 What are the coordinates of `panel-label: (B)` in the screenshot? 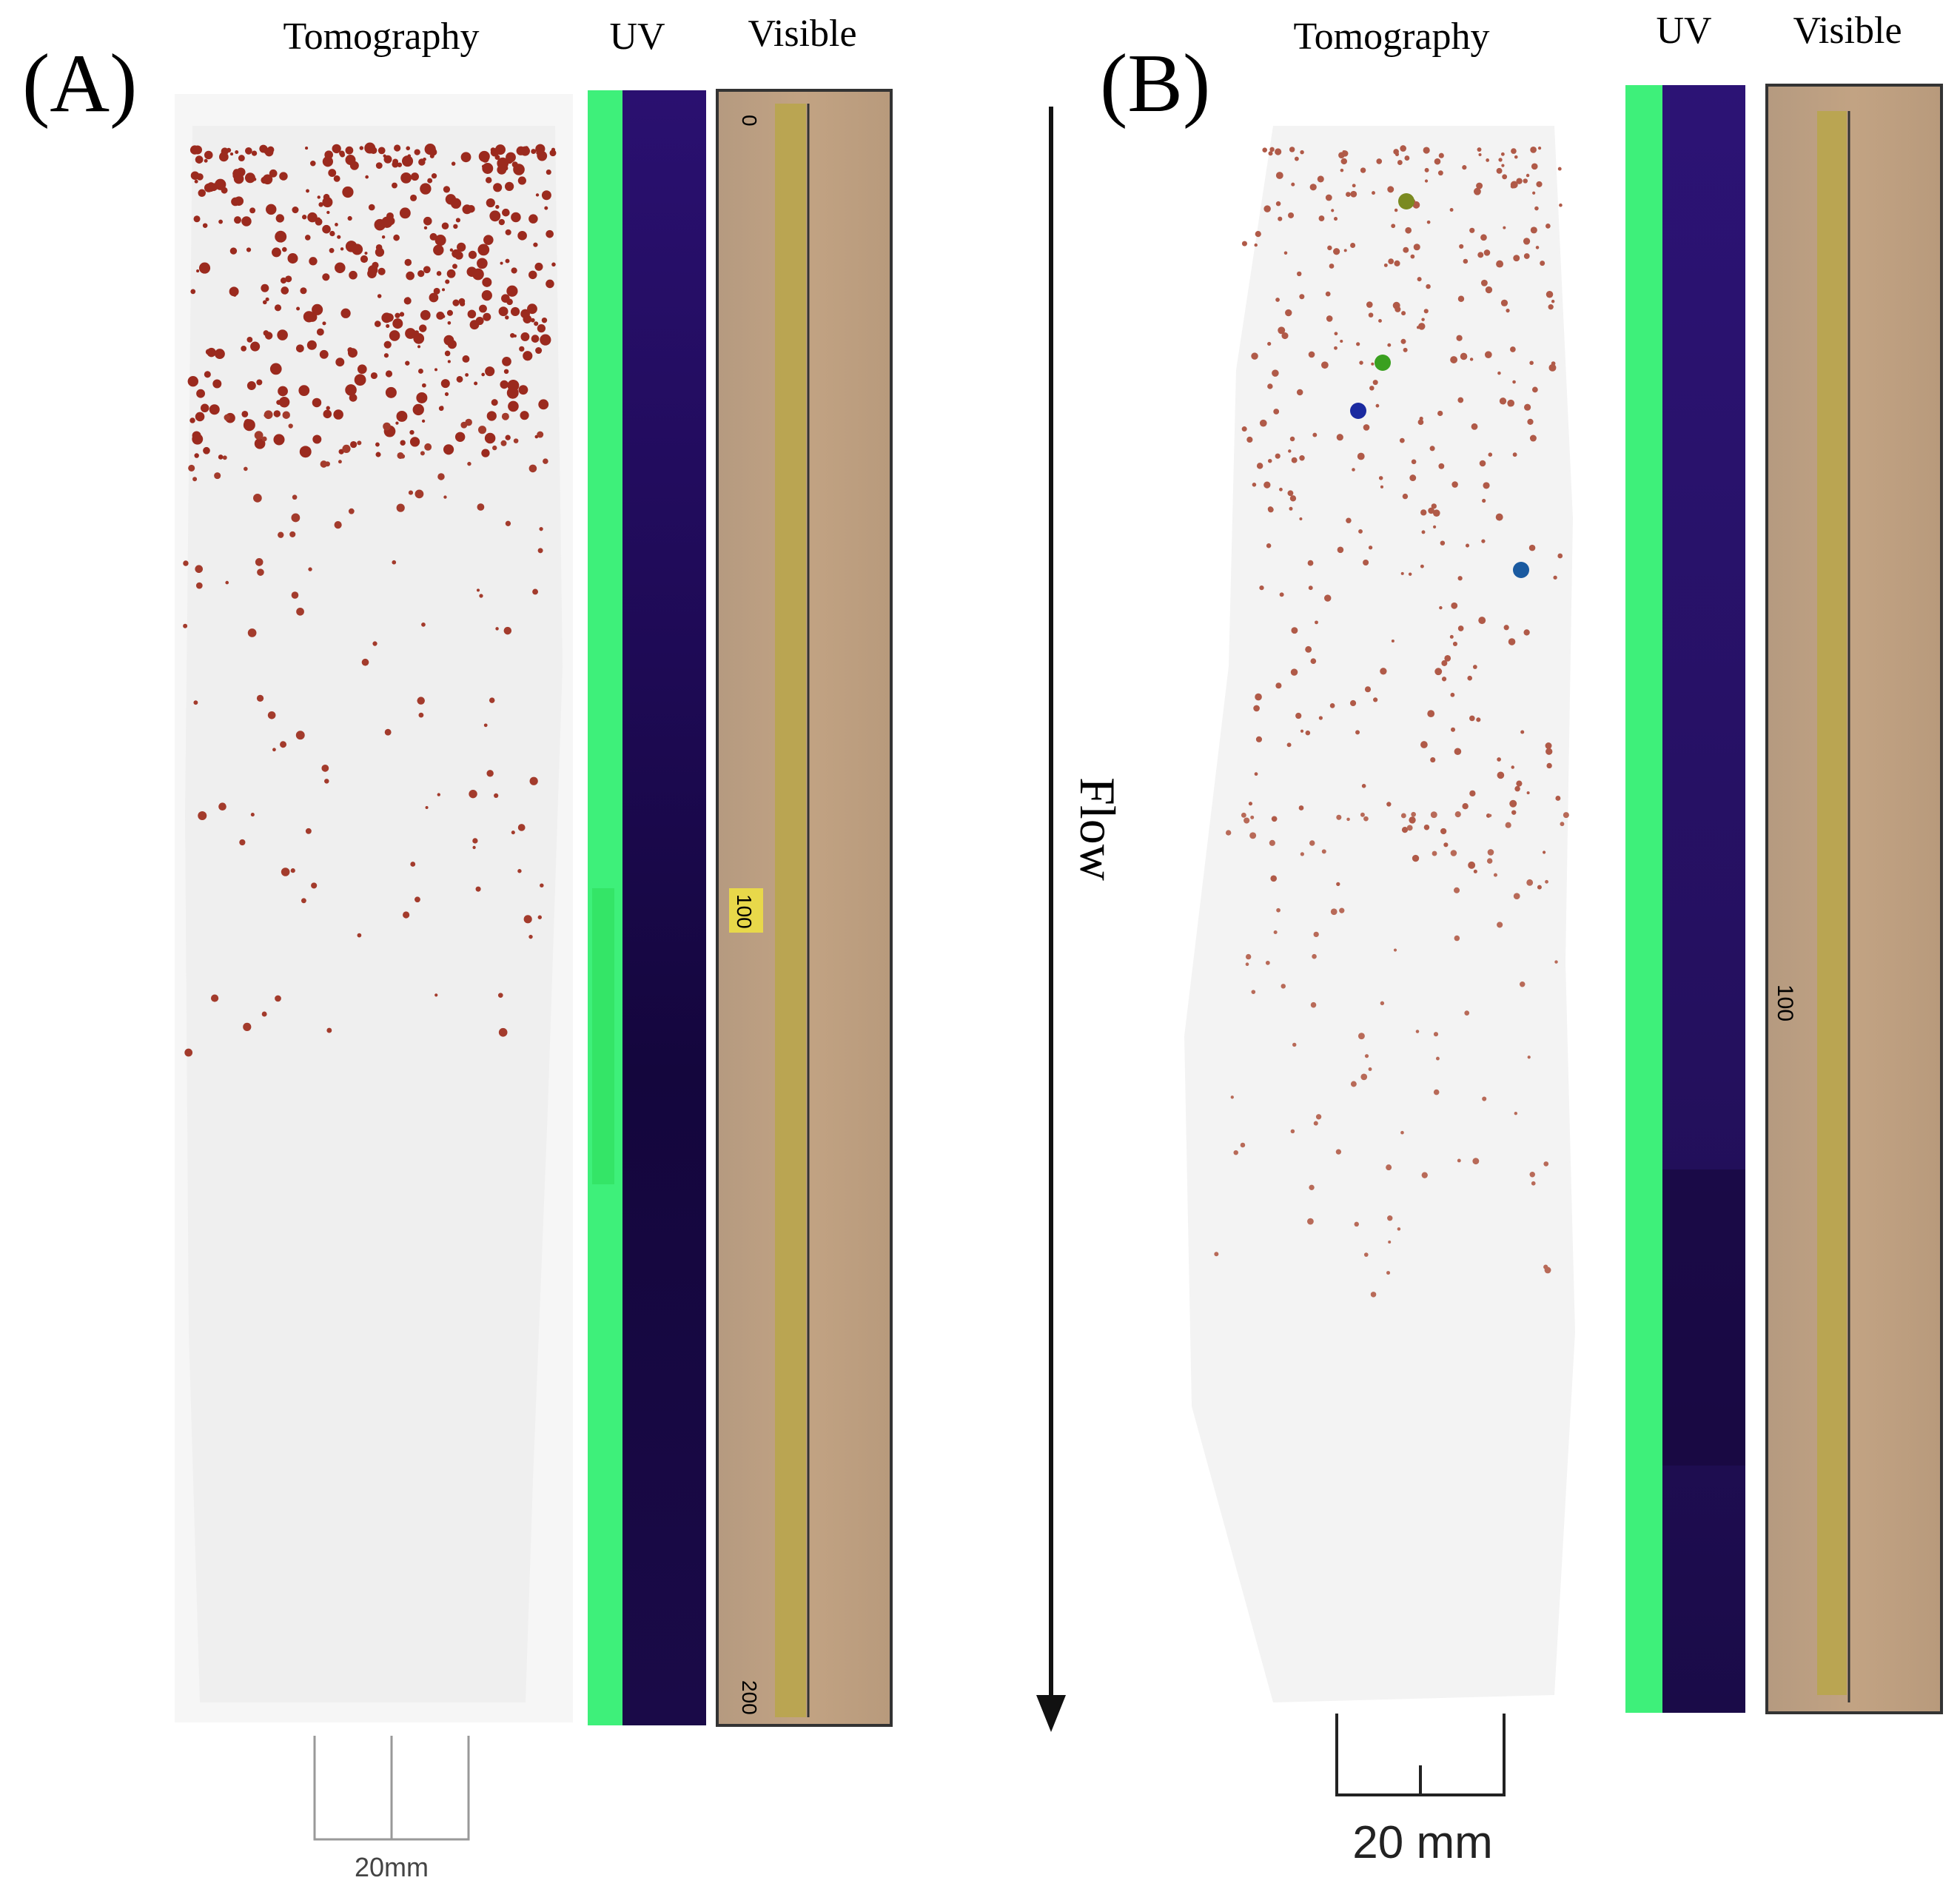 It's located at (1155, 84).